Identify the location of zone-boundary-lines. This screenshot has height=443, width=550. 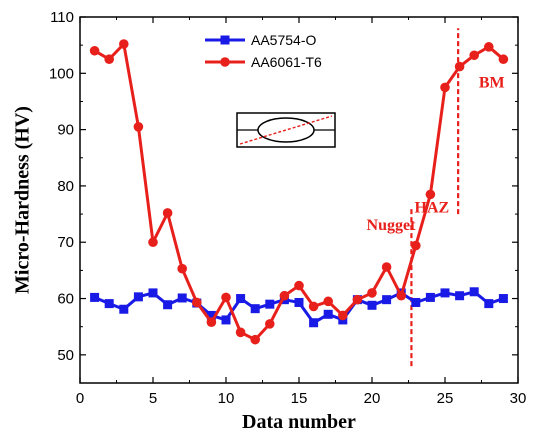
(435, 197).